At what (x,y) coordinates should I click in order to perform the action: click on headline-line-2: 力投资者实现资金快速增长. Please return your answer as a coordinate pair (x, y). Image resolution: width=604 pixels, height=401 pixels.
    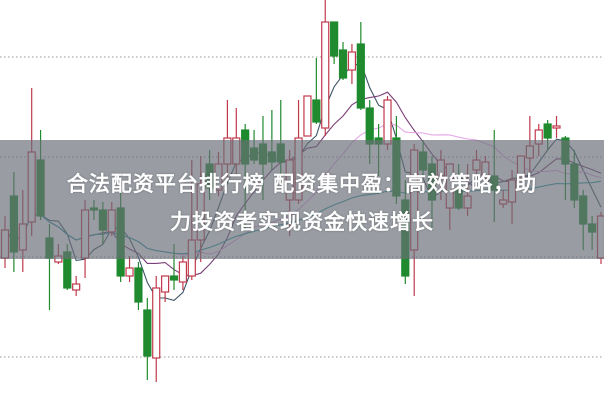
    Looking at the image, I should click on (302, 222).